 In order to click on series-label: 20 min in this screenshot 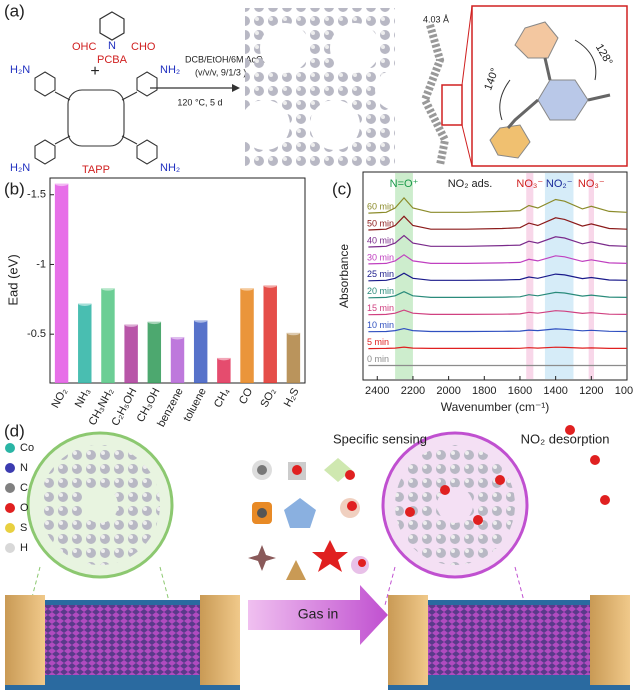, I will do `click(380, 291)`.